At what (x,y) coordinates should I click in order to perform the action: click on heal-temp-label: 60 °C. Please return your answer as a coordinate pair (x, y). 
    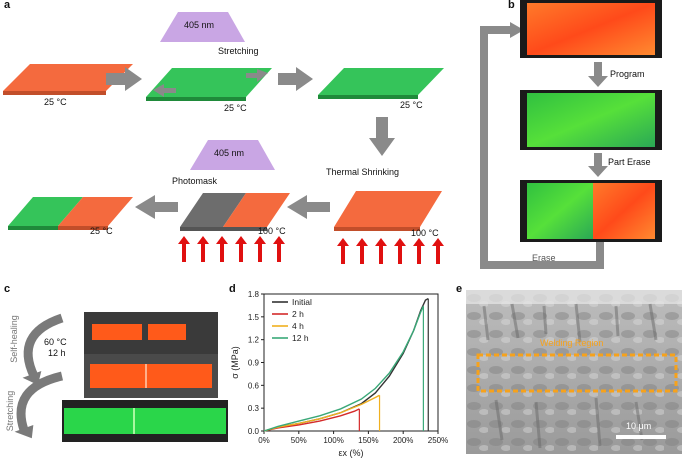
    Looking at the image, I should click on (55, 342).